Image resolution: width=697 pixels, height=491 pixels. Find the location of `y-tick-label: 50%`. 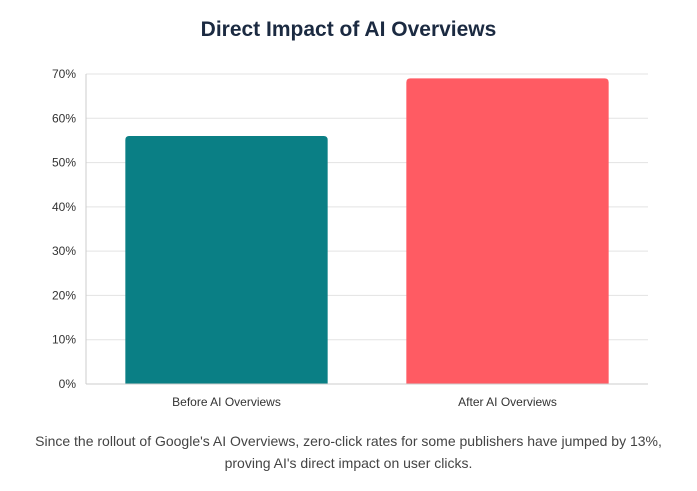

y-tick-label: 50% is located at coordinates (64, 163).